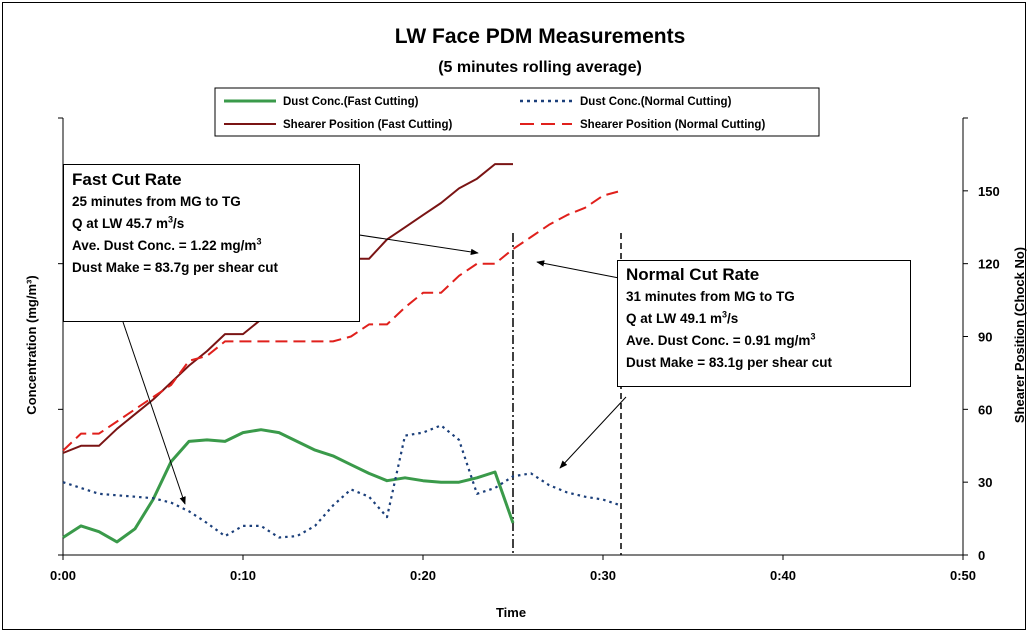  What do you see at coordinates (175, 267) in the screenshot?
I see `fast-cut-dust-make: Dust Make = 83.7g per shear cut` at bounding box center [175, 267].